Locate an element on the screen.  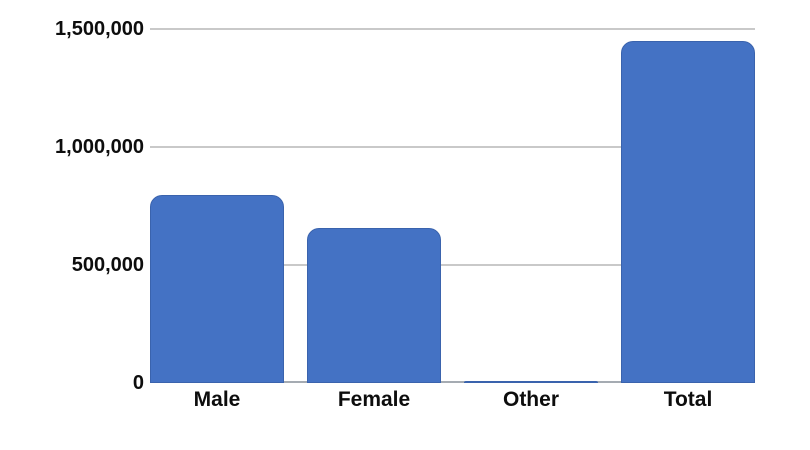
y-tick-label: 1,500,000 is located at coordinates (99, 29).